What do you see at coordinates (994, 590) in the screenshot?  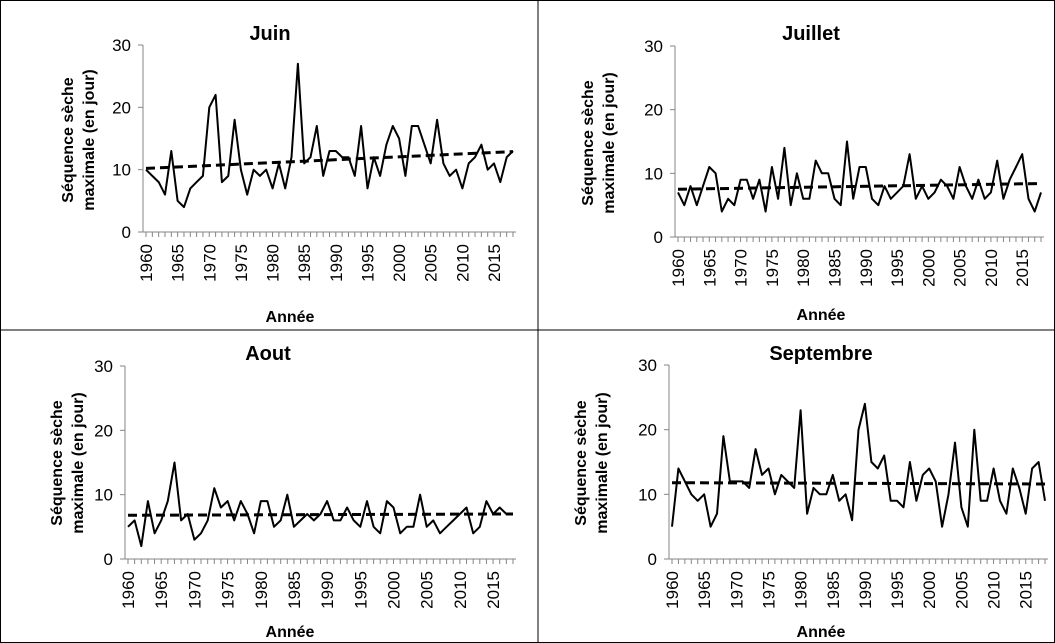 I see `chart-3-x-tick-label: 2010` at bounding box center [994, 590].